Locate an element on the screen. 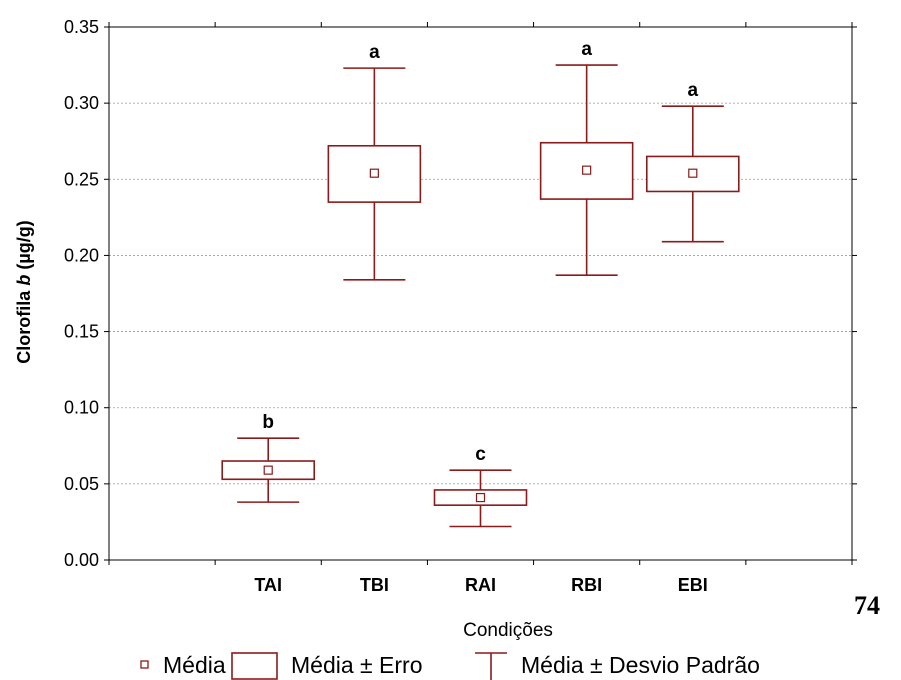 Image resolution: width=901 pixels, height=680 pixels. x-tick-label: RBI is located at coordinates (586, 585).